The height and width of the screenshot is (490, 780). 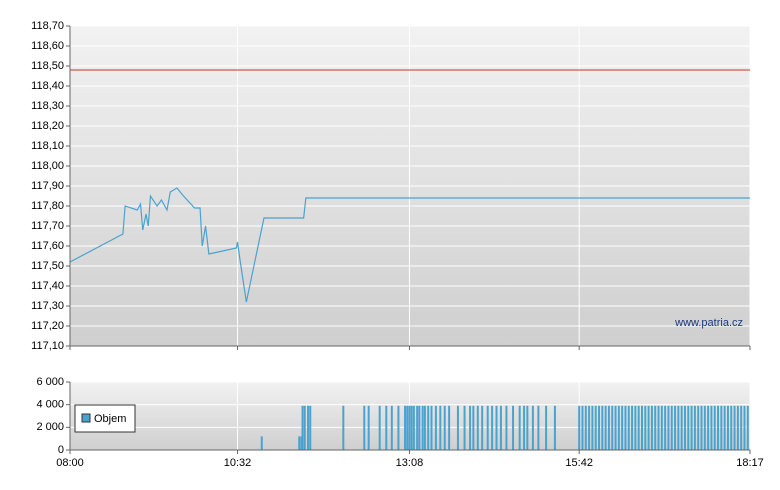 I want to click on y-tick-label: 117,70, so click(x=47, y=226).